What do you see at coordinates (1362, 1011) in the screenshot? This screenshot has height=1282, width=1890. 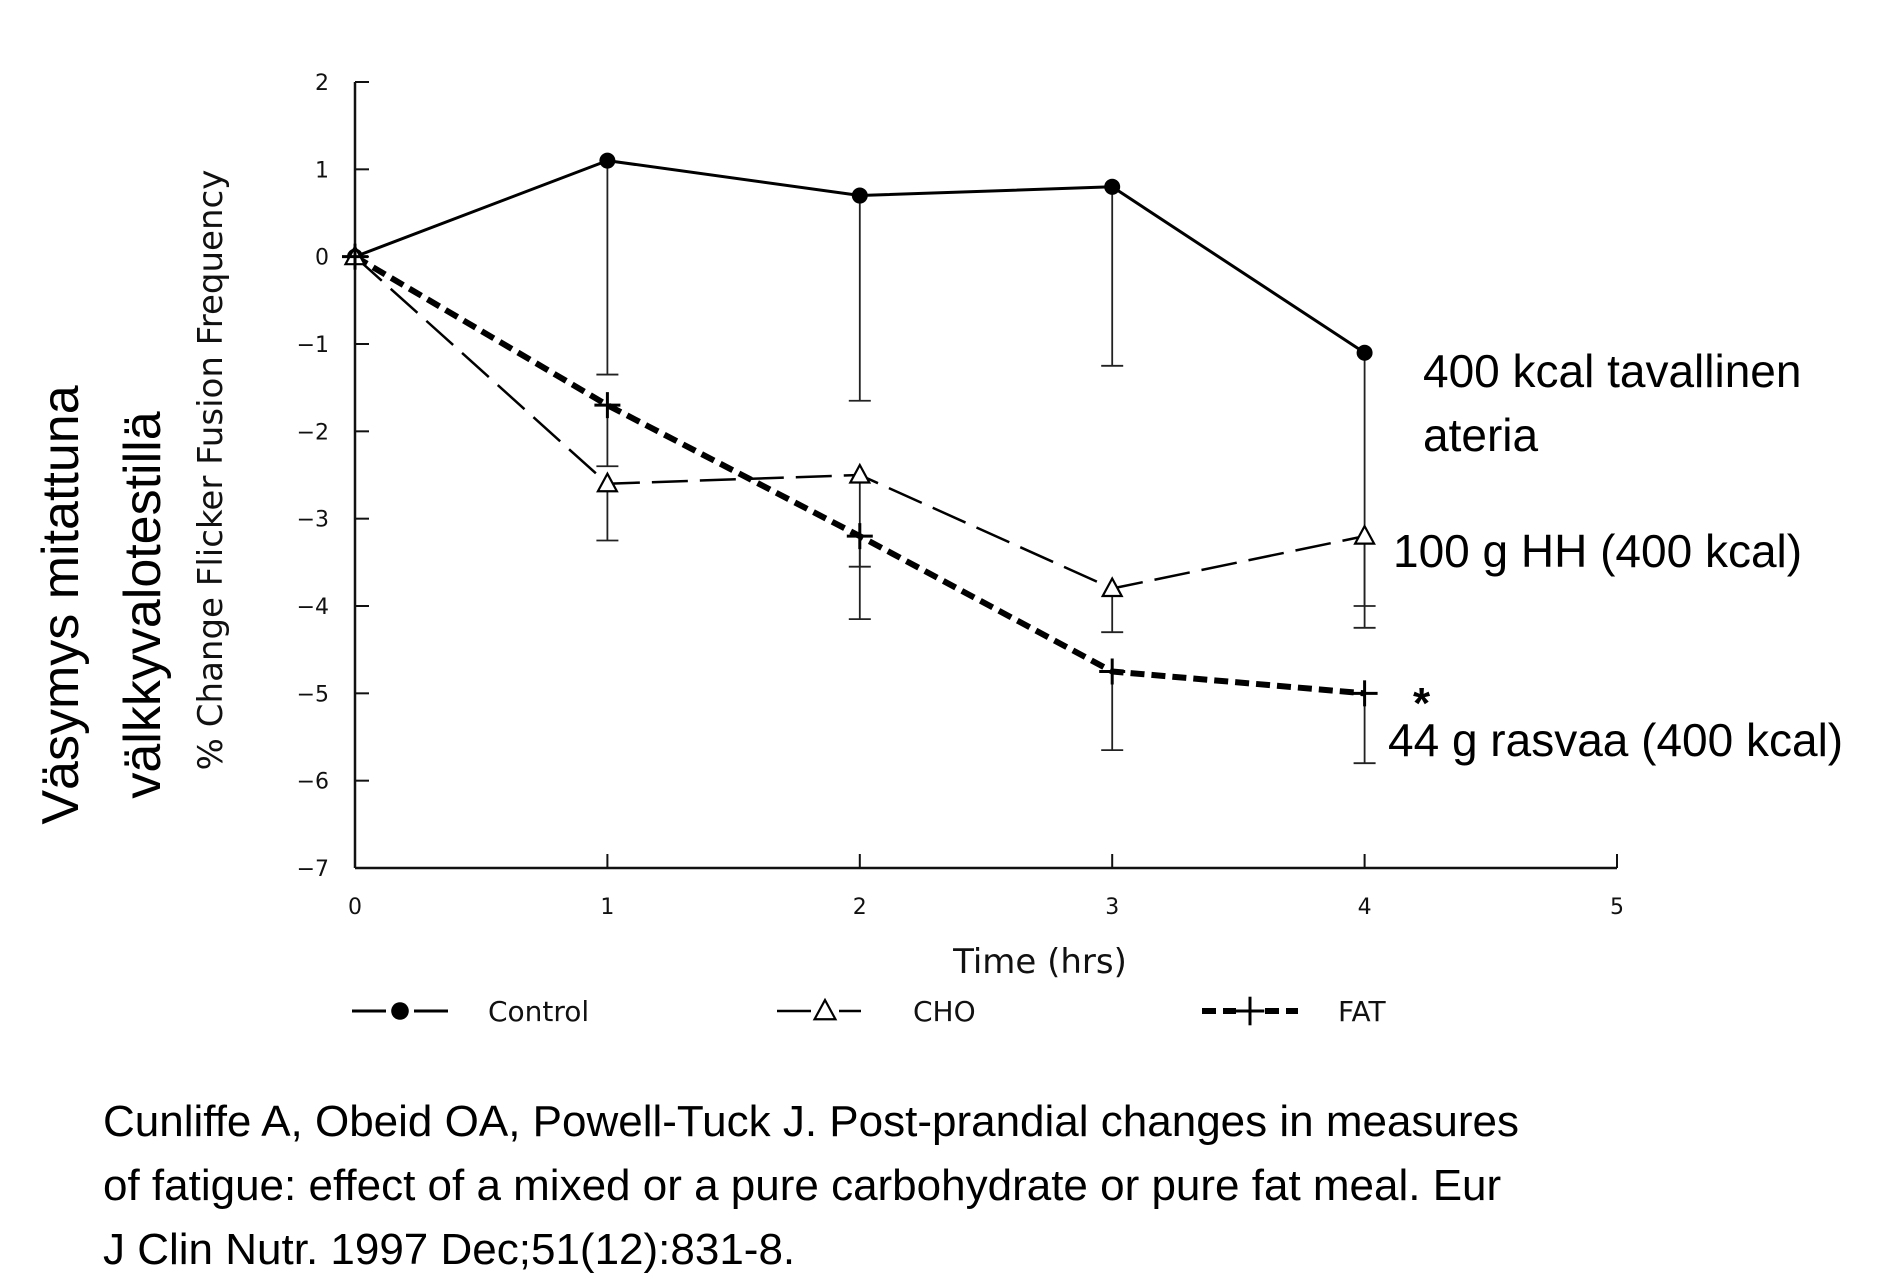 I see `legend-label: FAT` at bounding box center [1362, 1011].